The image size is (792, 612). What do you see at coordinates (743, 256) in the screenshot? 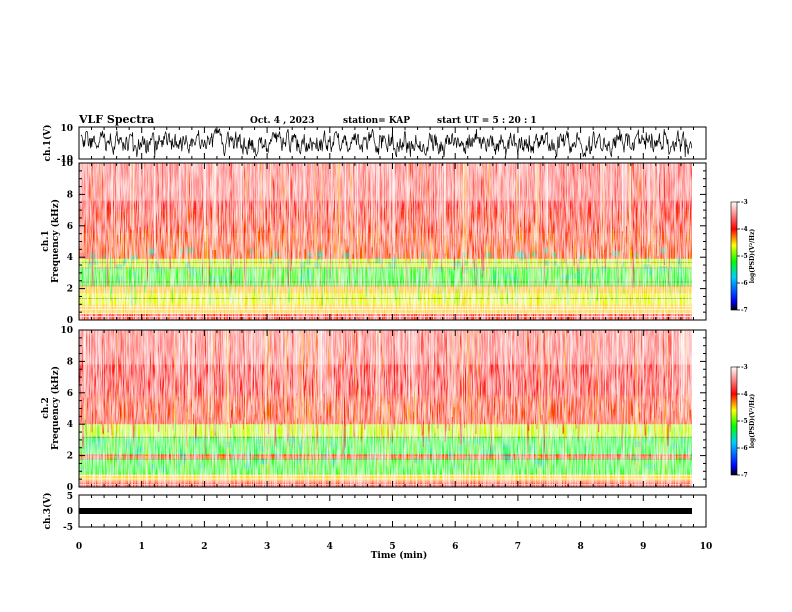
I see `colorbar-ch1: -3 -4 -5 -6 -7 log(PSD)(V²/Hz)` at bounding box center [743, 256].